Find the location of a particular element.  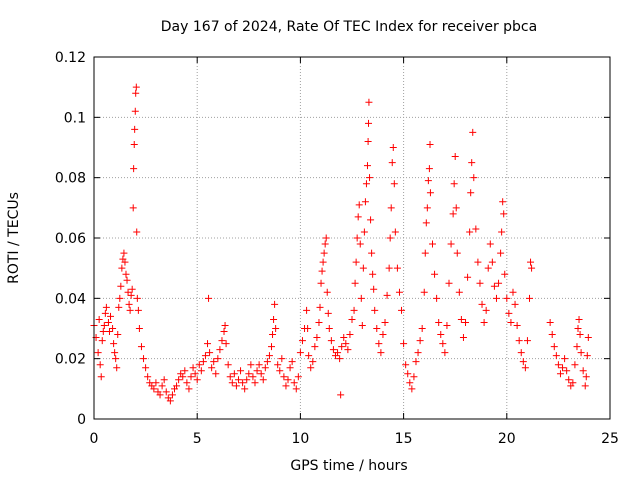

y-tick-label: 0.04 is located at coordinates (70, 299).